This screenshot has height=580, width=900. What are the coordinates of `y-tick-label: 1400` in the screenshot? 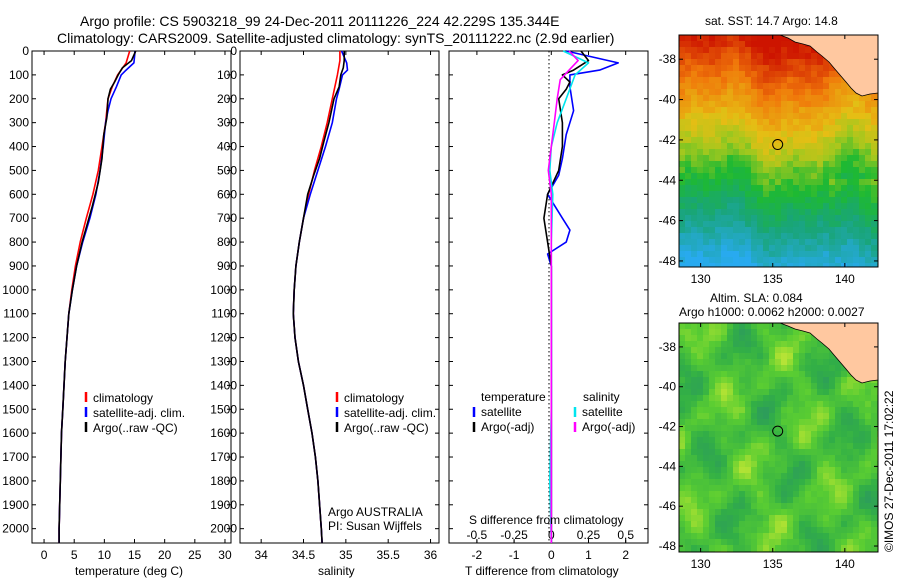 It's located at (223, 385).